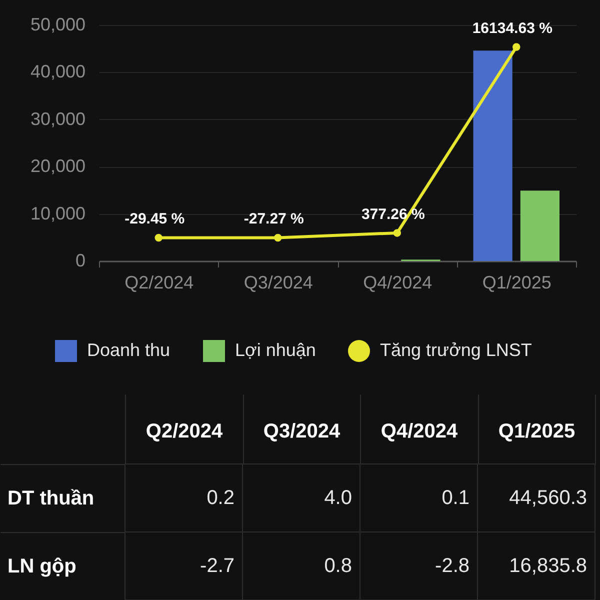  What do you see at coordinates (548, 498) in the screenshot?
I see `data-label: 44,560.3` at bounding box center [548, 498].